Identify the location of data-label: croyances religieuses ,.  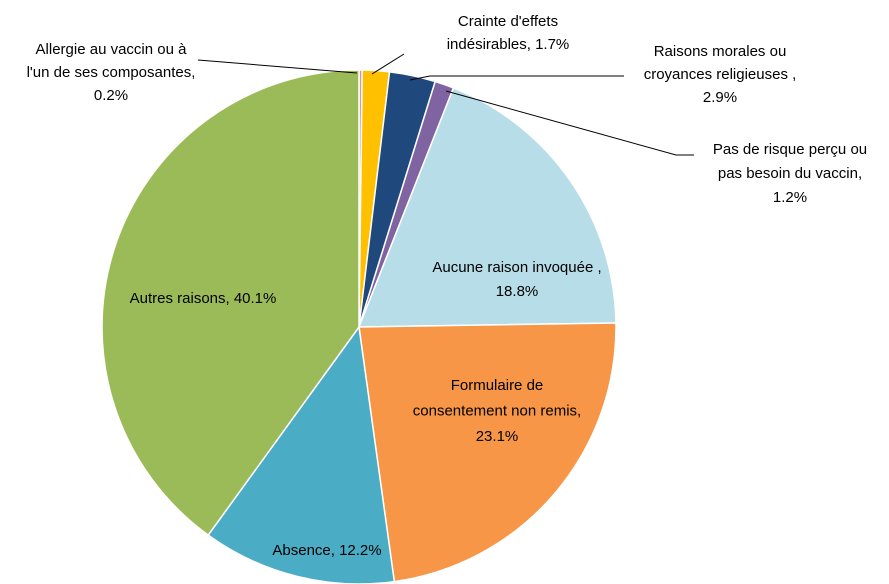
(720, 74).